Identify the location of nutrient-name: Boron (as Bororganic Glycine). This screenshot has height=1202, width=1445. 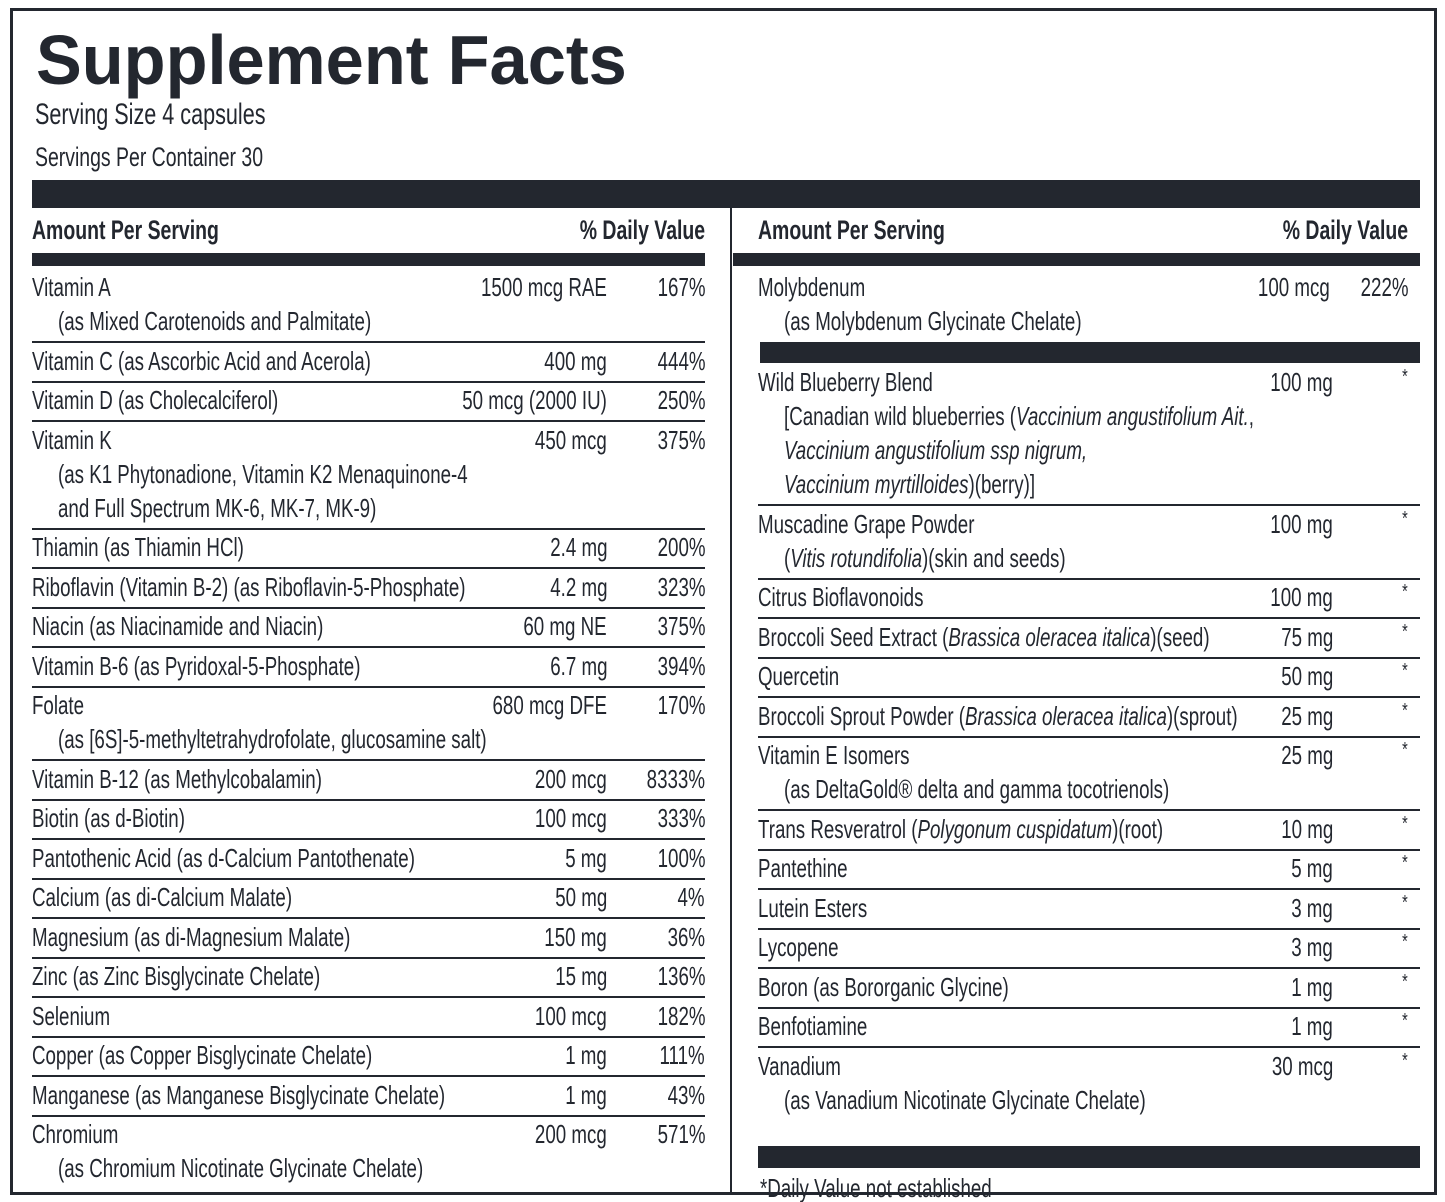
(883, 986).